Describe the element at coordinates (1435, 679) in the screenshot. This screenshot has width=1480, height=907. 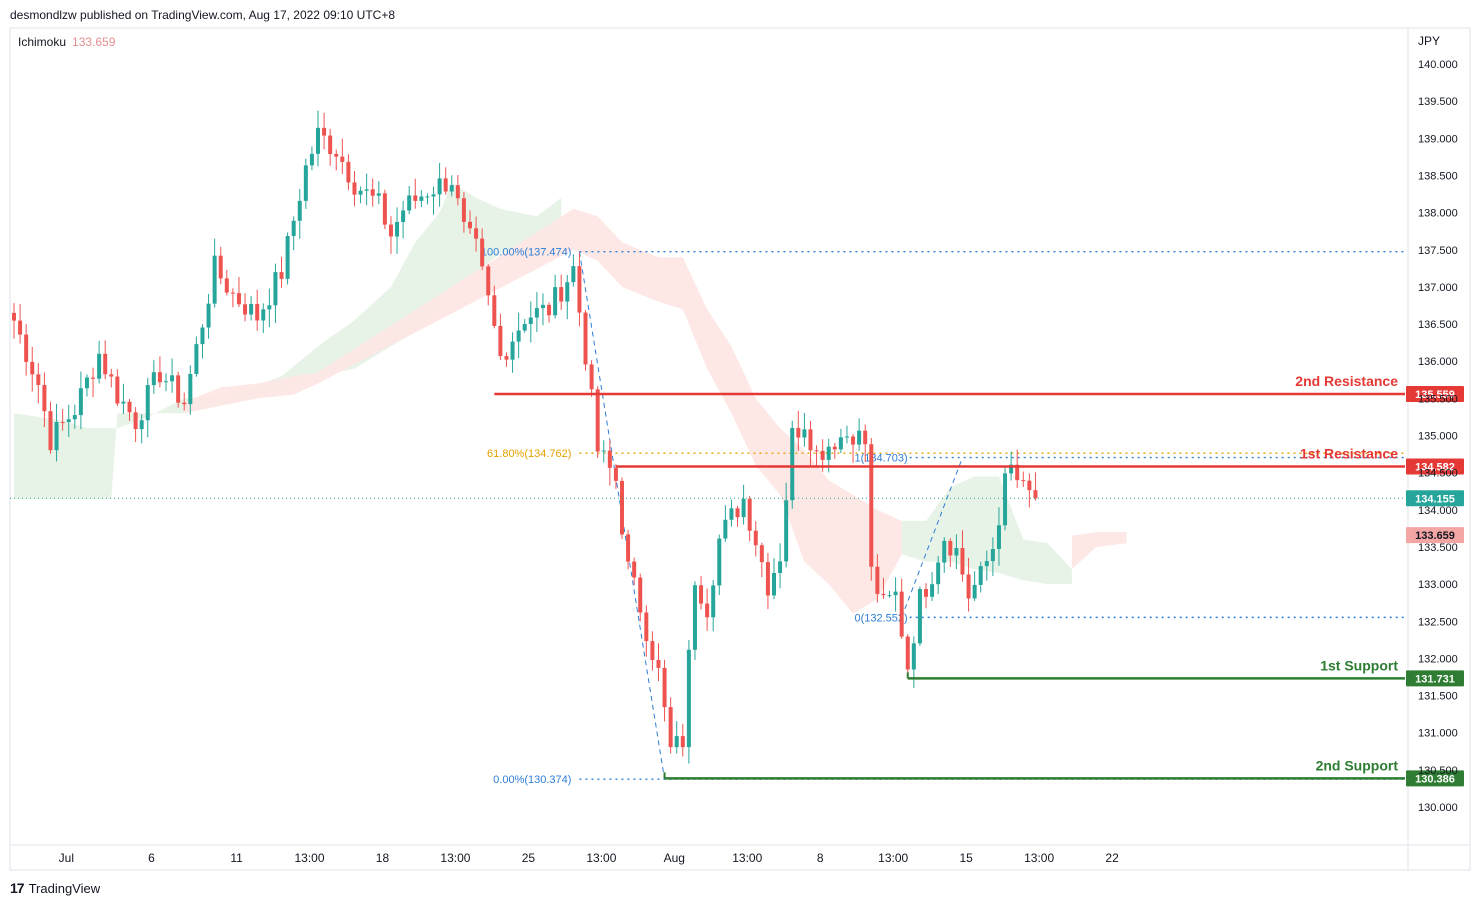
I see `support-price-tag-text: 131.731` at that location.